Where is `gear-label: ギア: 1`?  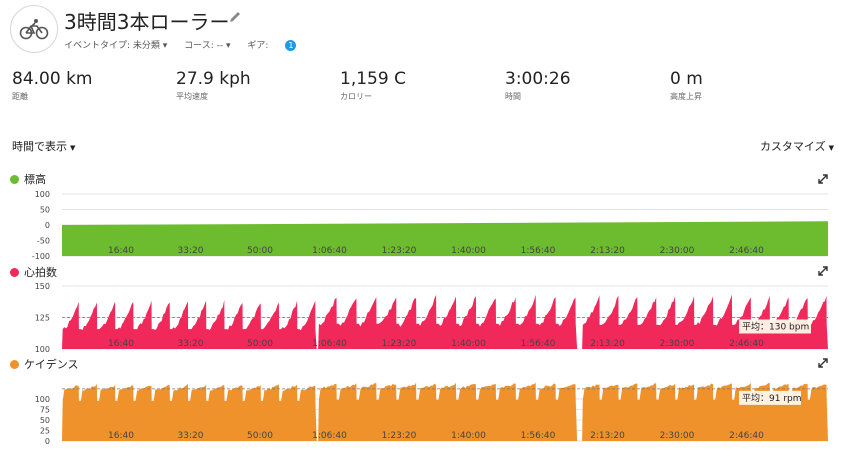 gear-label: ギア: 1 is located at coordinates (278, 45).